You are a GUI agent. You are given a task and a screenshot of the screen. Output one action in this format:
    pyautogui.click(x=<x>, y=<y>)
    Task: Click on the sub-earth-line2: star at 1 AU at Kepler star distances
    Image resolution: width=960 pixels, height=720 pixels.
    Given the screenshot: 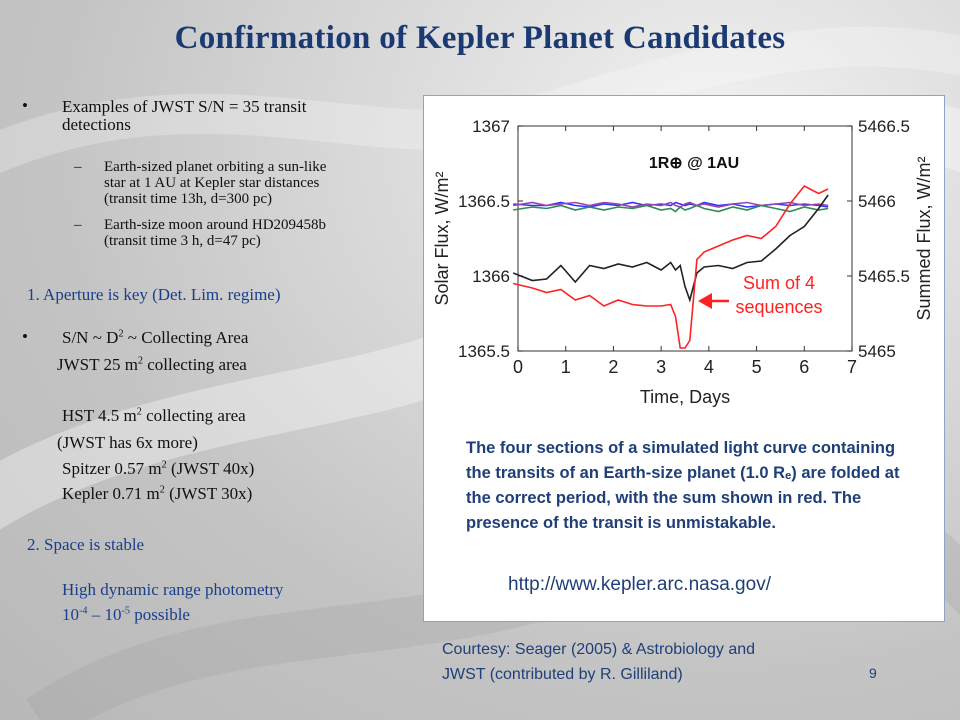 What is the action you would take?
    pyautogui.click(x=212, y=183)
    